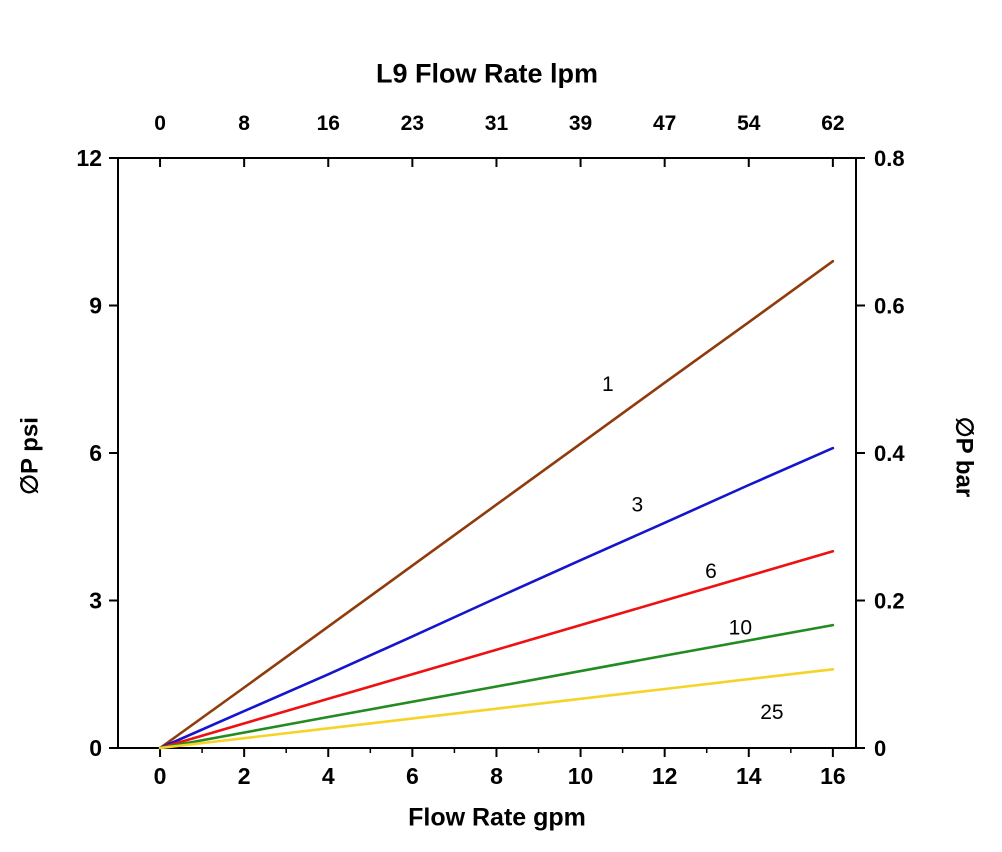 The width and height of the screenshot is (1002, 852). What do you see at coordinates (889, 158) in the screenshot?
I see `y-right-tick-label: 0.8` at bounding box center [889, 158].